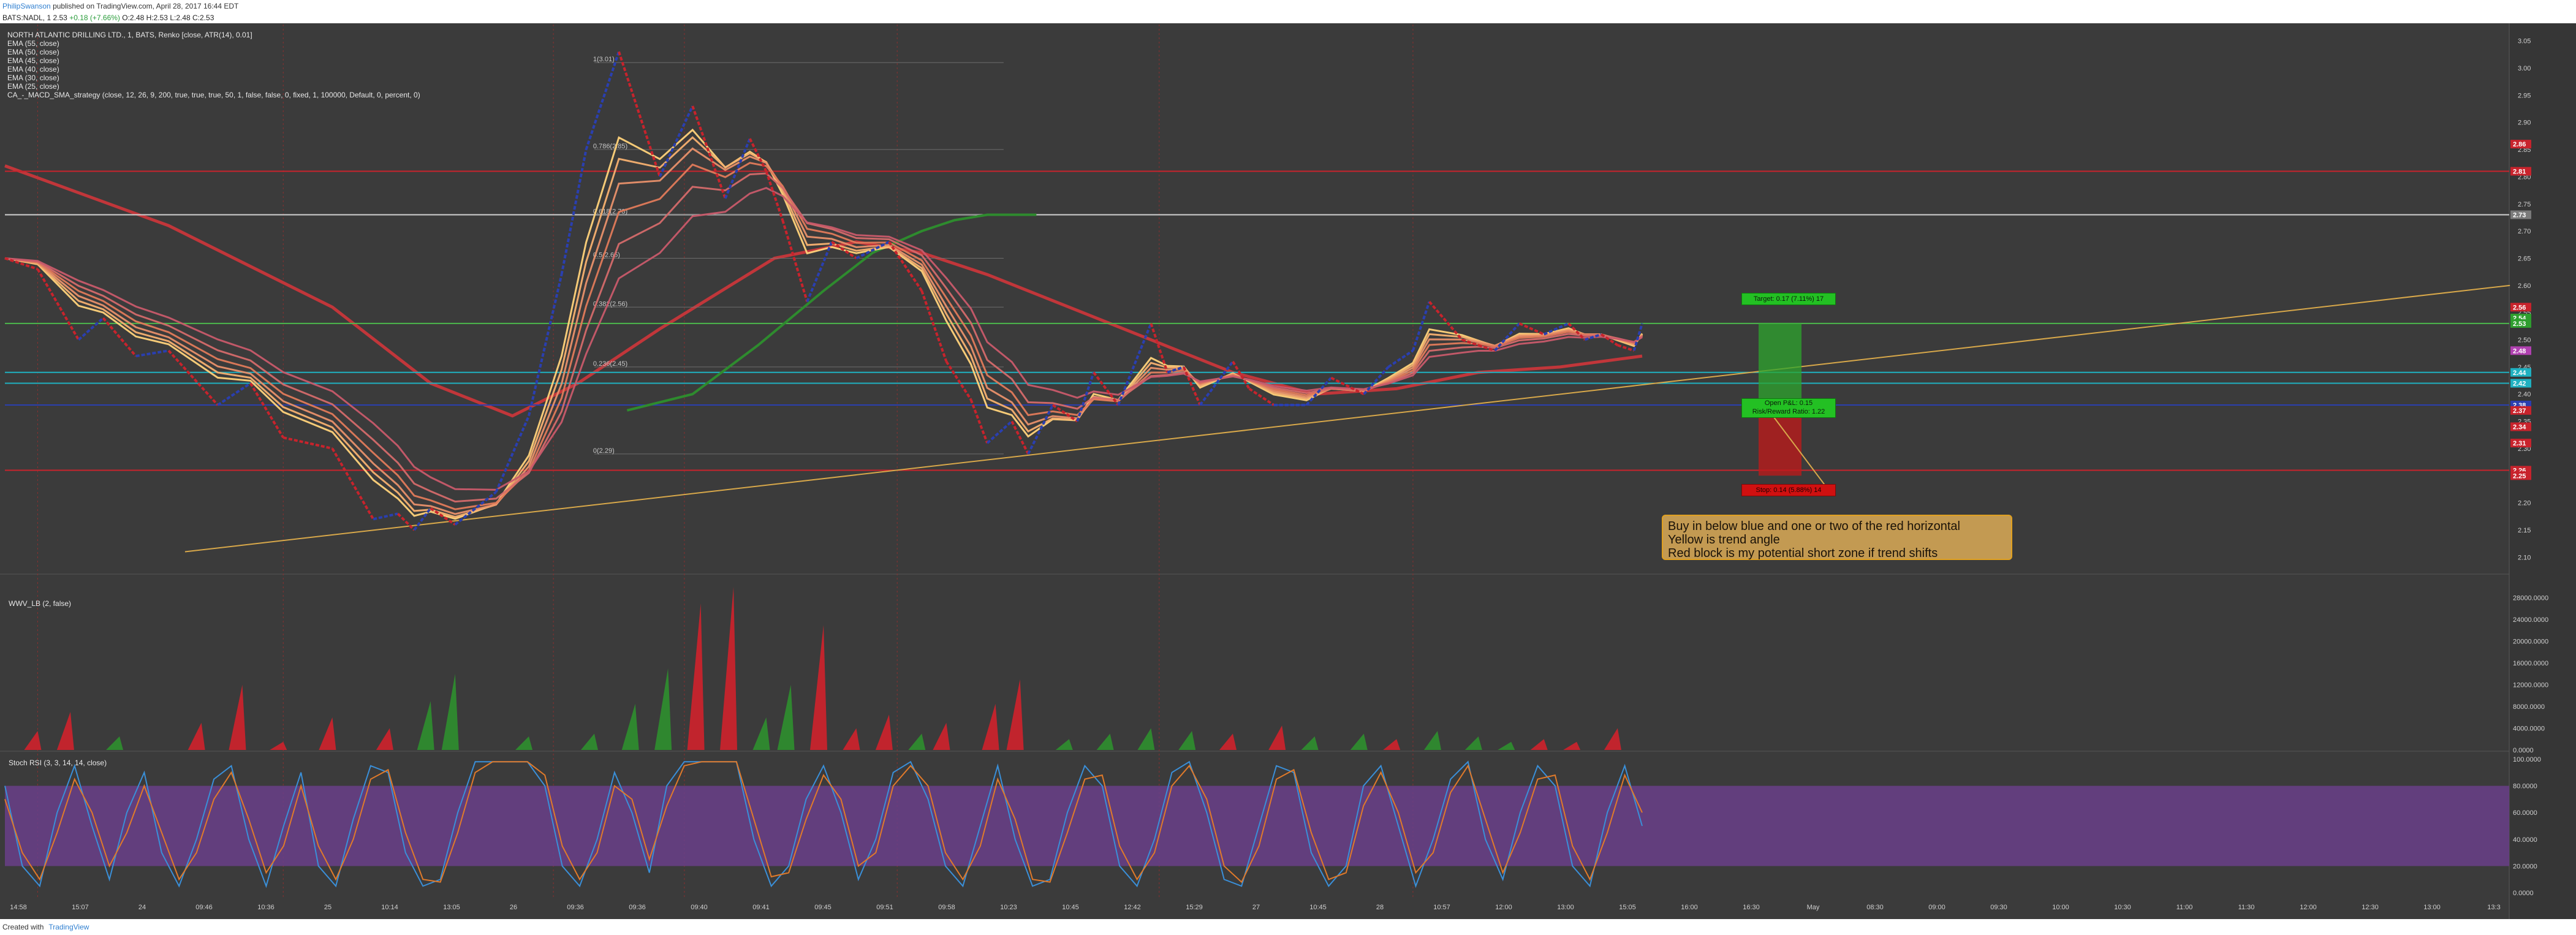  Describe the element at coordinates (168, 18) in the screenshot. I see `ohlc-values: O:2.48 H:2.53 L:2.48 C:2.53` at that location.